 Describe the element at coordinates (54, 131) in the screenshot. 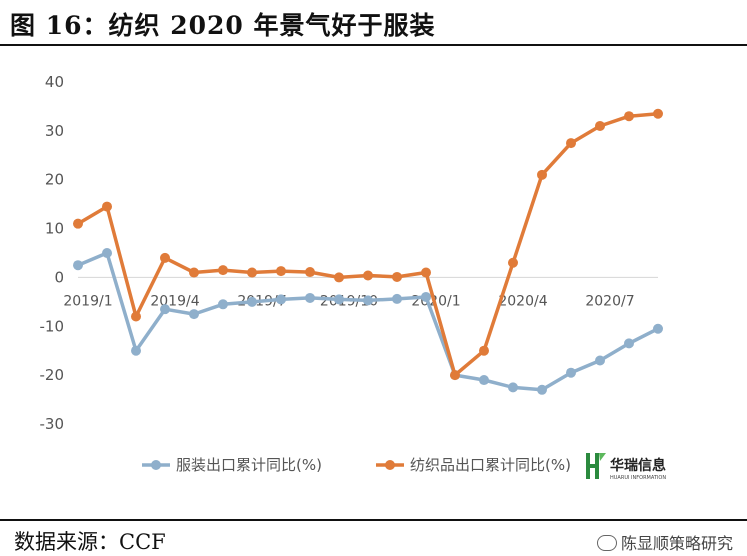

I see `y-tick-label: 30` at that location.